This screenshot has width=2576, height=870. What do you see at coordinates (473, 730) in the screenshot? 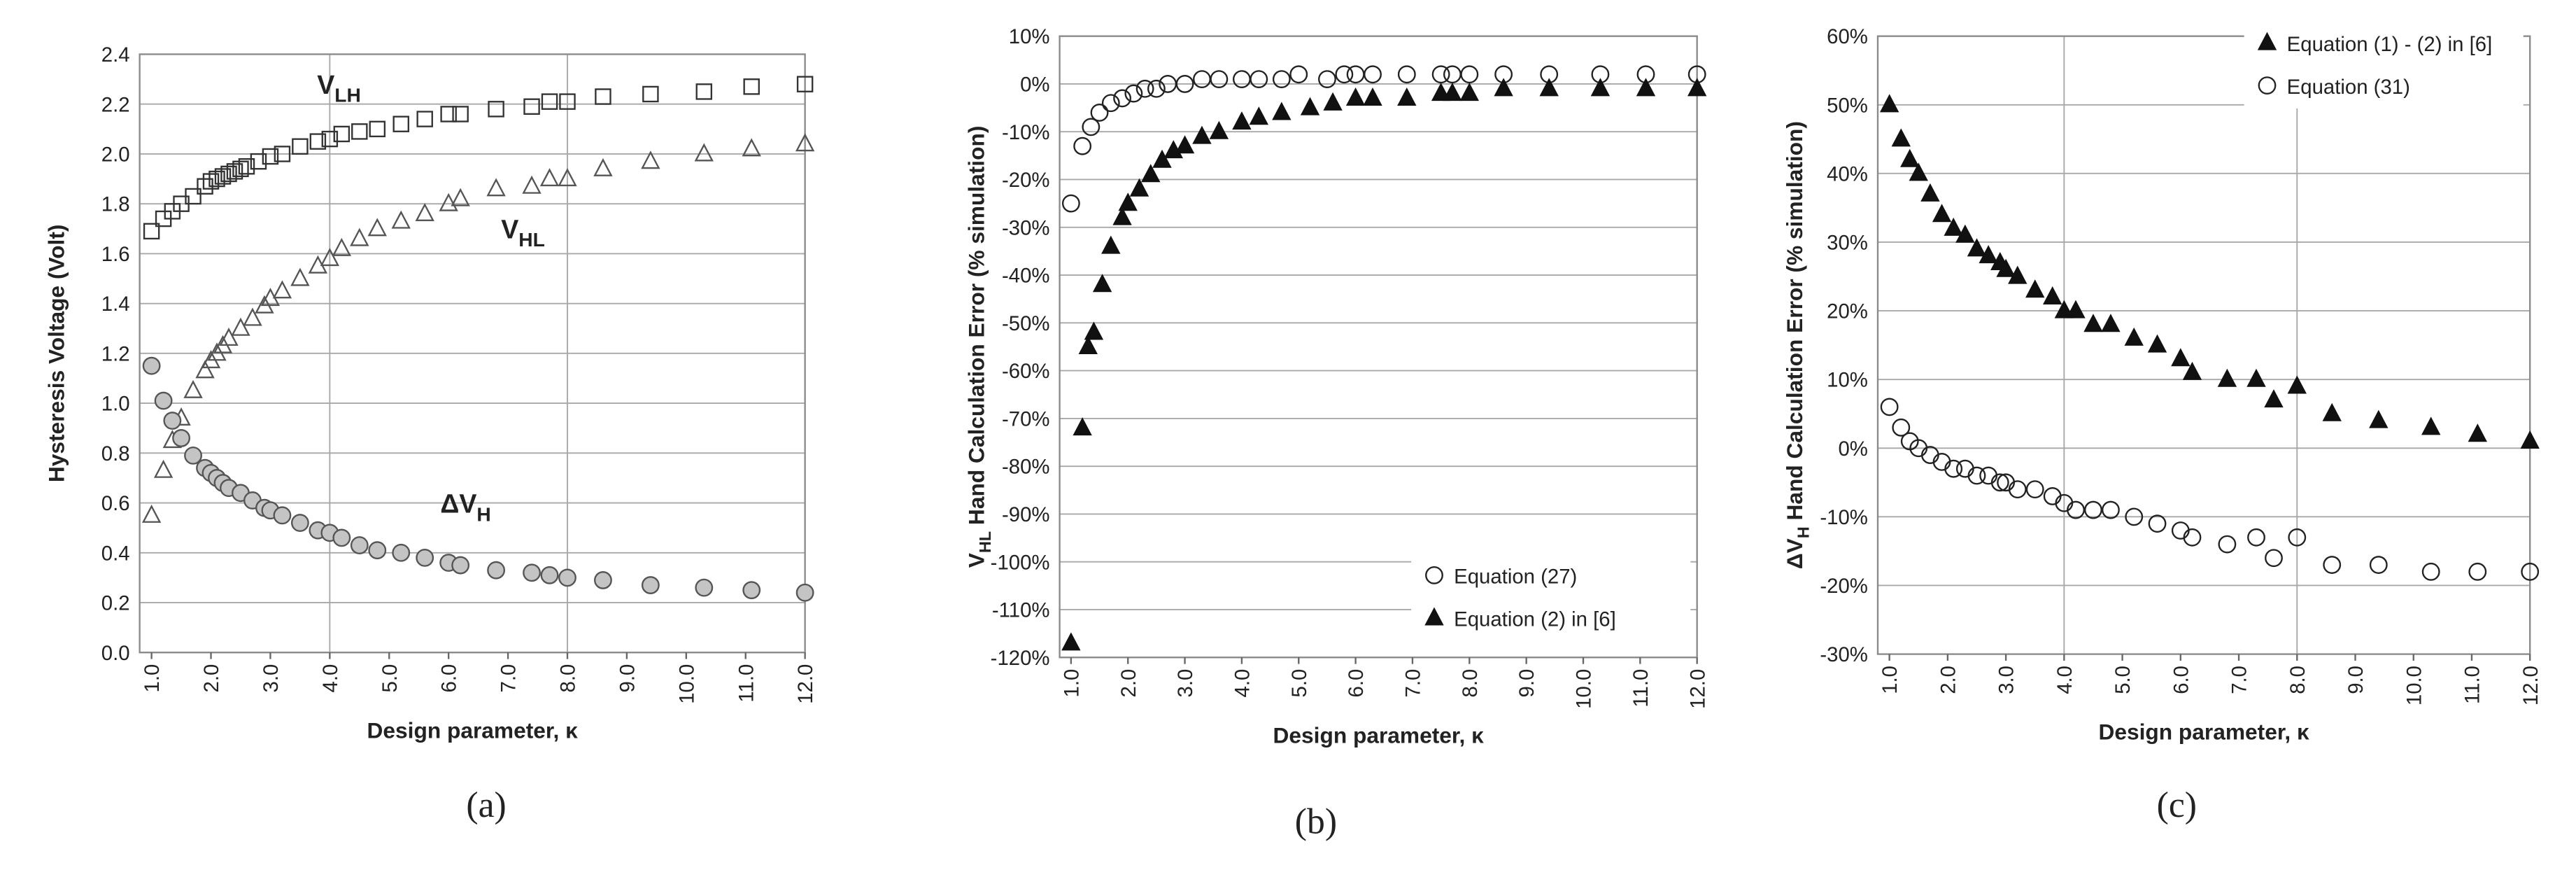
I see `x-axis-title: Design parameter, κ` at bounding box center [473, 730].